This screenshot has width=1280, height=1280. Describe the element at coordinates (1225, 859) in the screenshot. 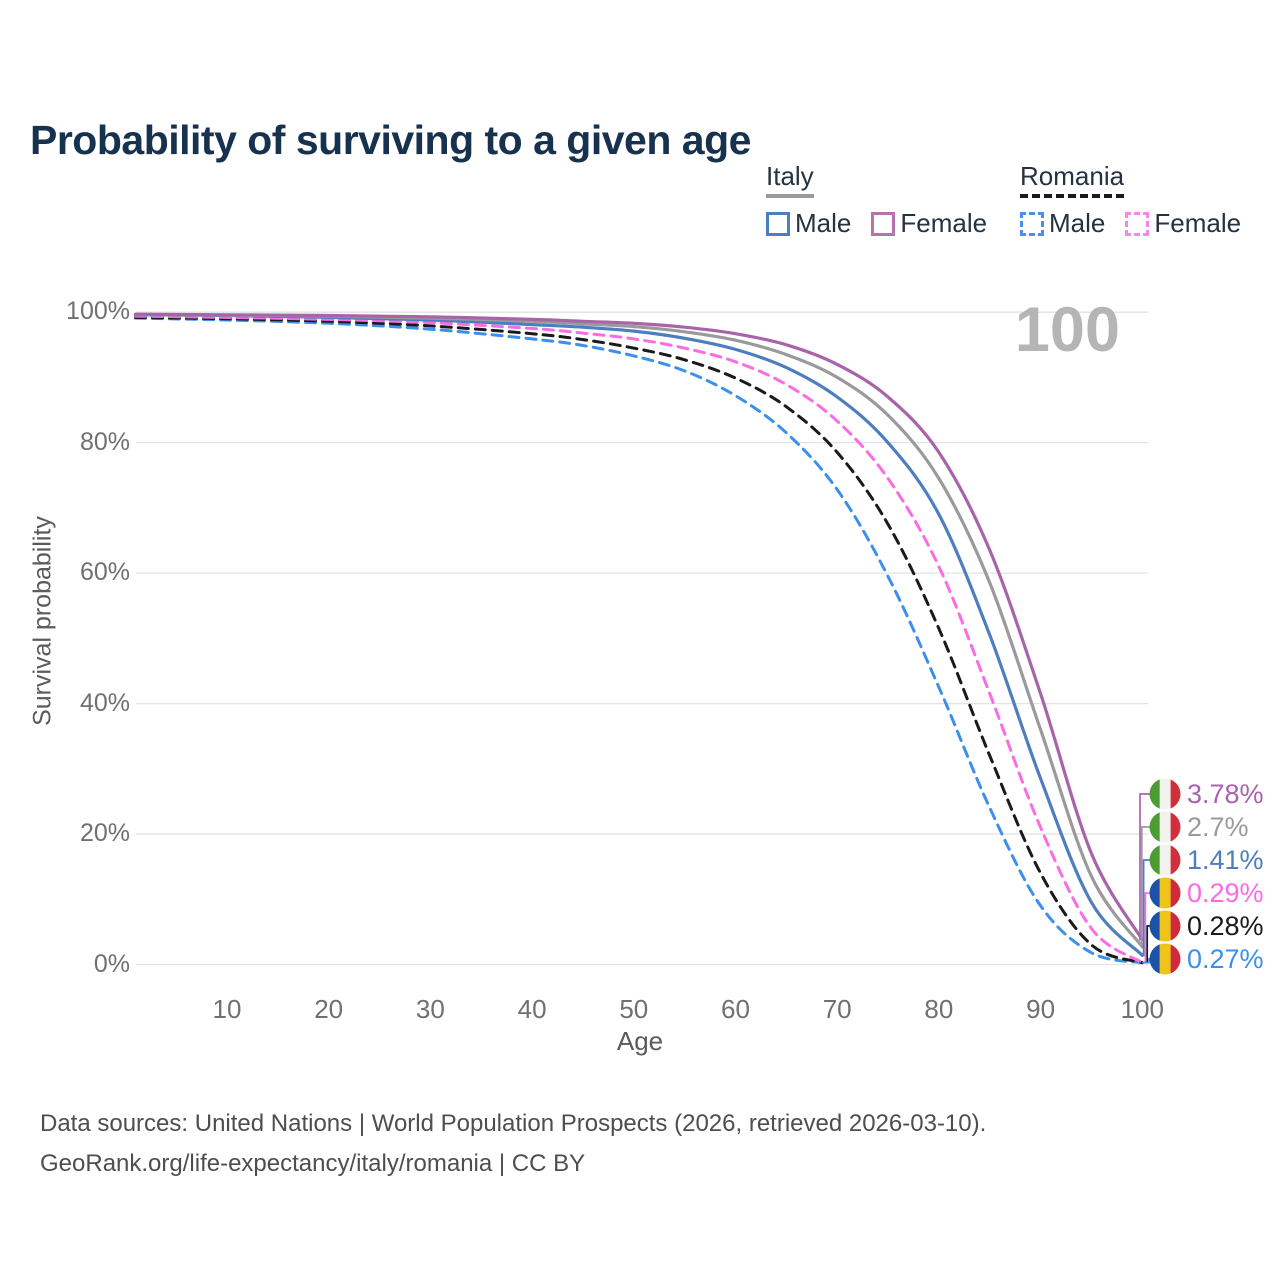

I see `end-label-value-italy-male: 1.41%` at that location.